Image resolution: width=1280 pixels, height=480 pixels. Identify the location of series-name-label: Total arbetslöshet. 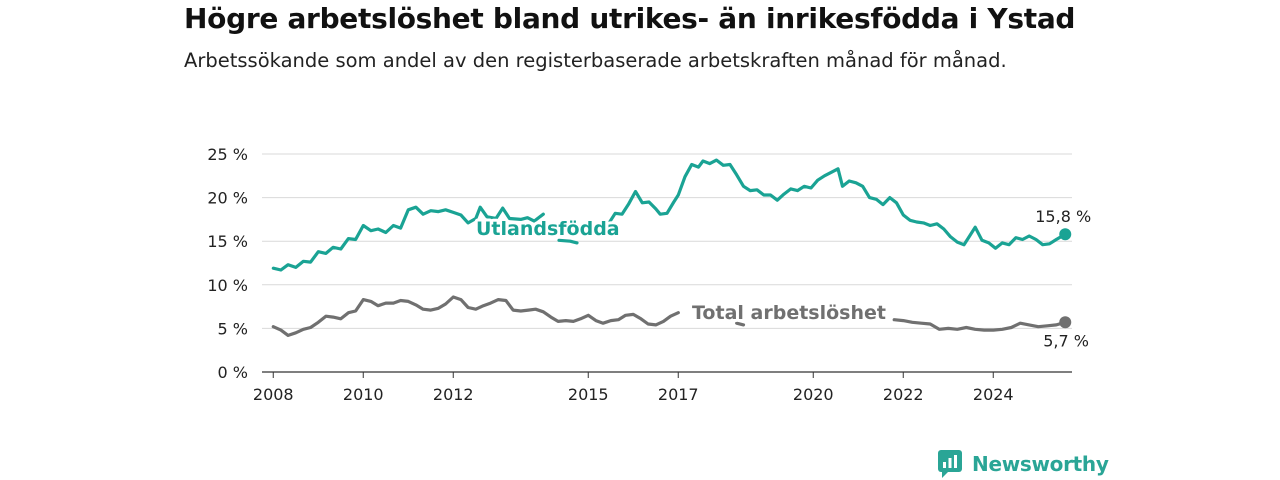
(789, 313).